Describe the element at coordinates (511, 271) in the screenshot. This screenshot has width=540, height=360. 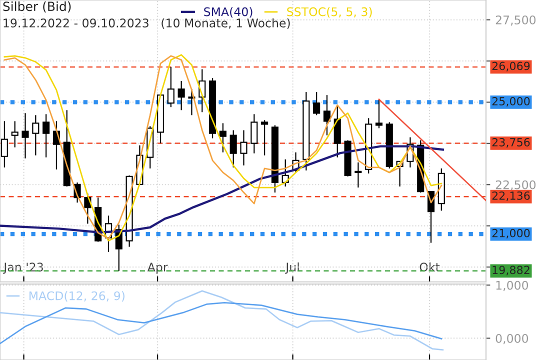
I see `ref-line-label: 19,882` at that location.